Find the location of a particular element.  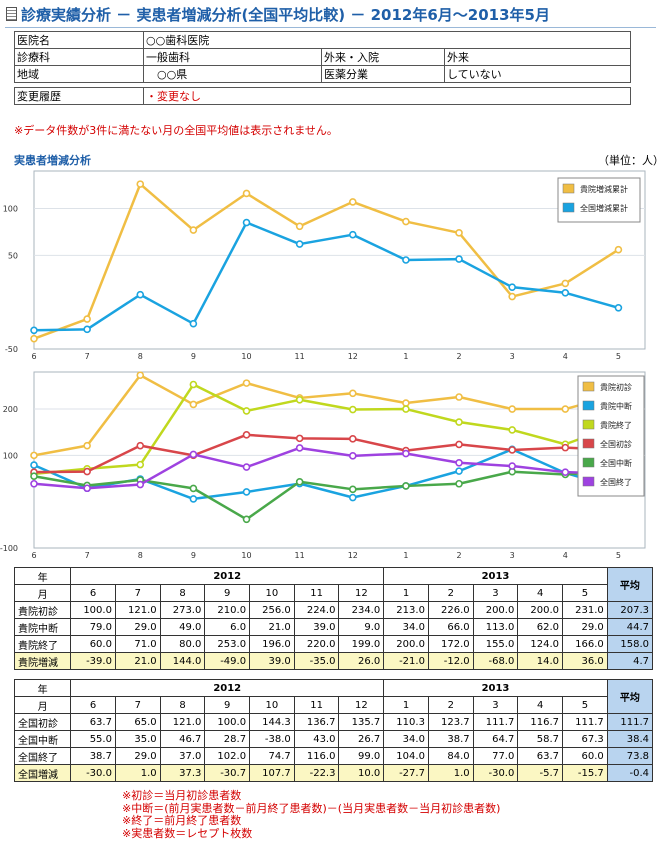

row-label: 全国終了 is located at coordinates (42, 756).